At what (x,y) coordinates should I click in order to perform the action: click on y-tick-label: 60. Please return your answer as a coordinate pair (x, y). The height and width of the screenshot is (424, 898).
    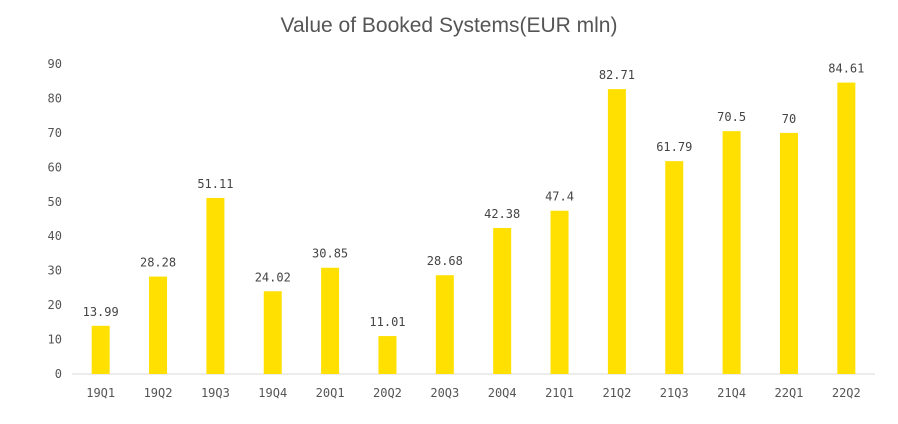
    Looking at the image, I should click on (55, 167).